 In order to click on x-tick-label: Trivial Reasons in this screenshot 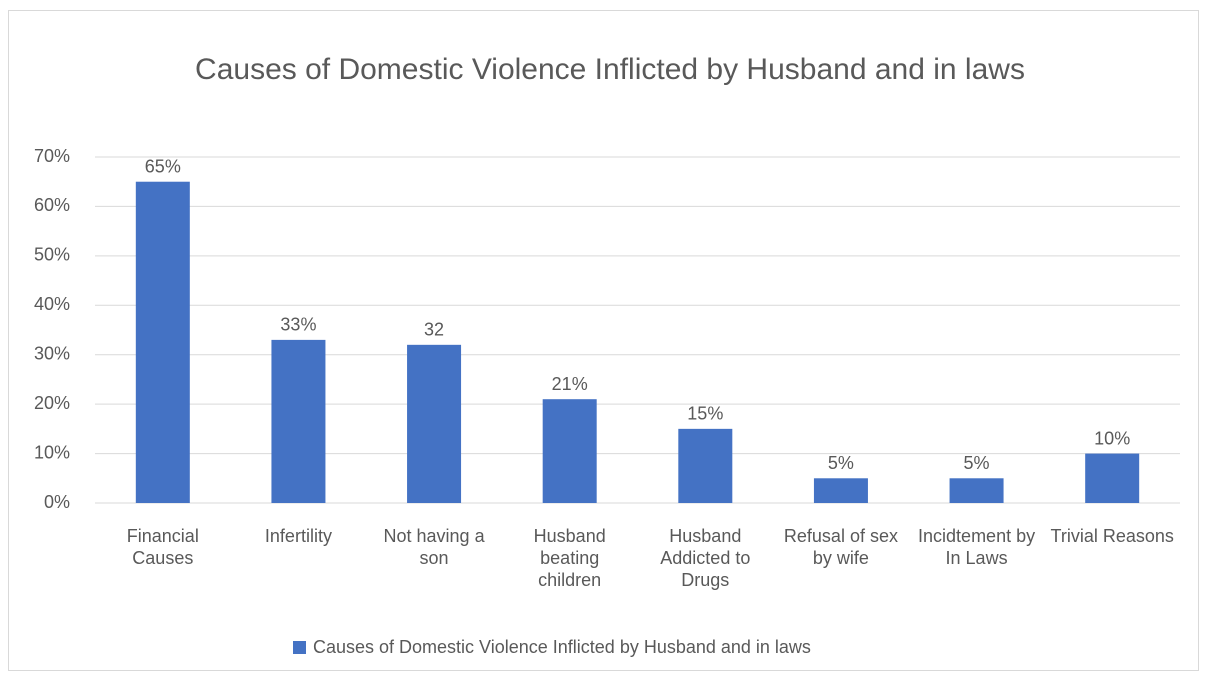, I will do `click(1112, 536)`.